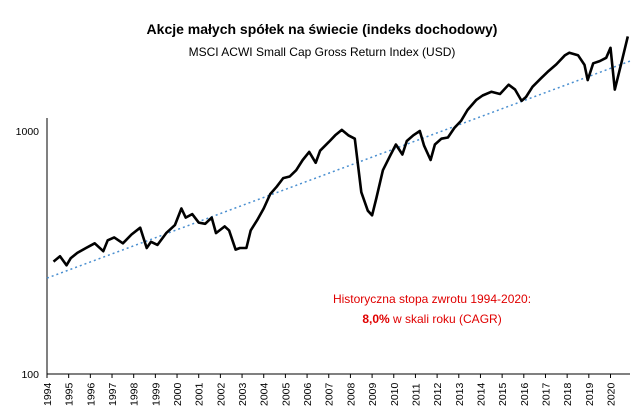  What do you see at coordinates (70, 394) in the screenshot?
I see `x-tick-label: 1995` at bounding box center [70, 394].